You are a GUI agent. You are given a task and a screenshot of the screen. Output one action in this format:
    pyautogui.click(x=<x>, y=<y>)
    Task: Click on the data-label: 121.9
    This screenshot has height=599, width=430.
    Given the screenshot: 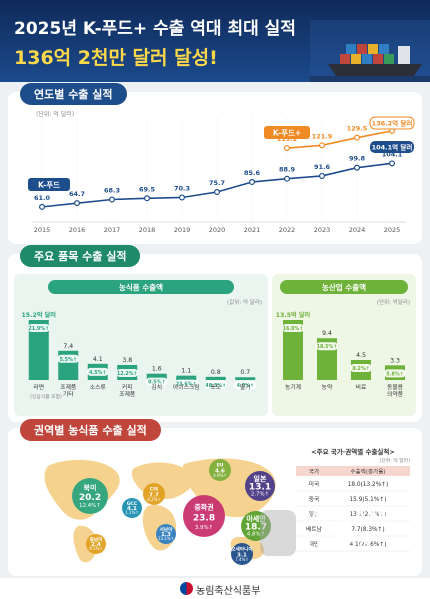 What is the action you would take?
    pyautogui.click(x=322, y=136)
    